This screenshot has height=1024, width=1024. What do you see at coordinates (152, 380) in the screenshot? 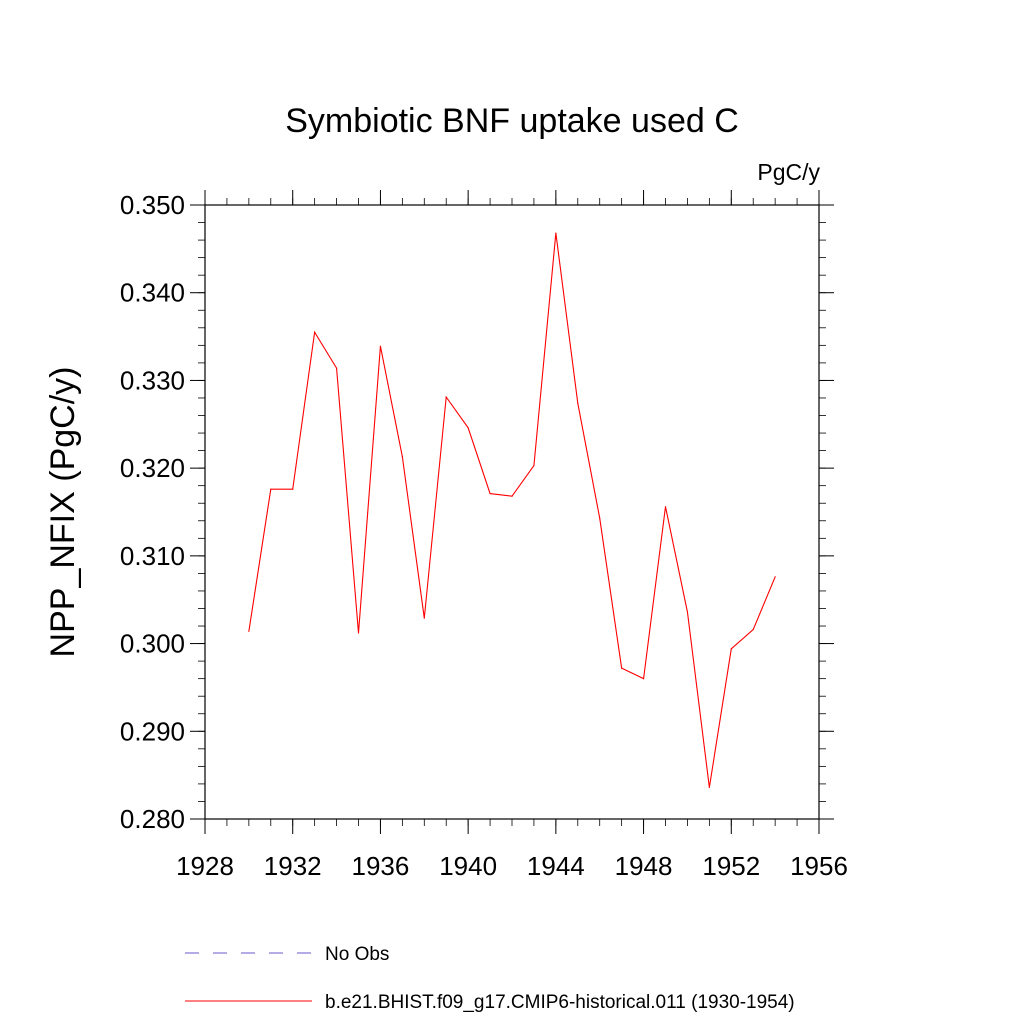
I see `y-tick-label: 0.330` at bounding box center [152, 380].